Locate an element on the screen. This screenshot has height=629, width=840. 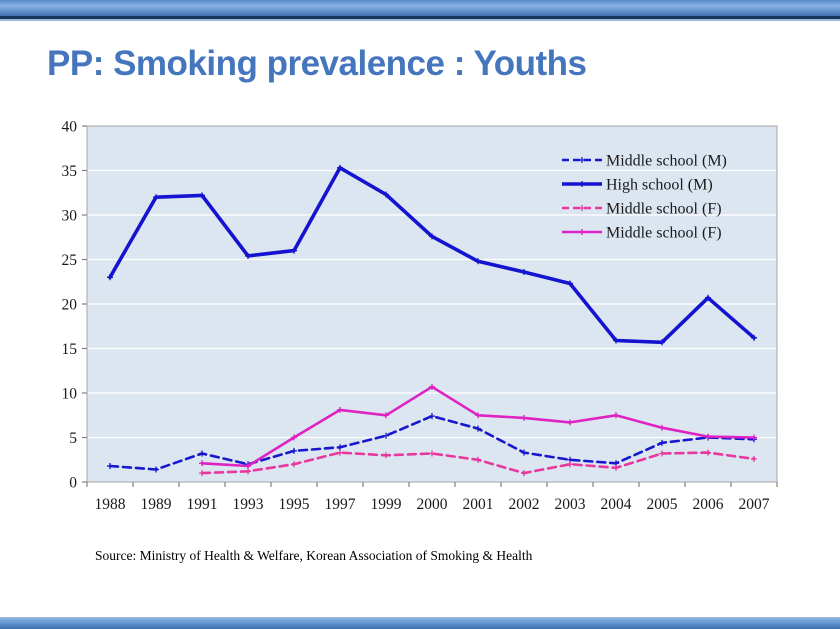
x-axis-label: 1991 is located at coordinates (202, 504).